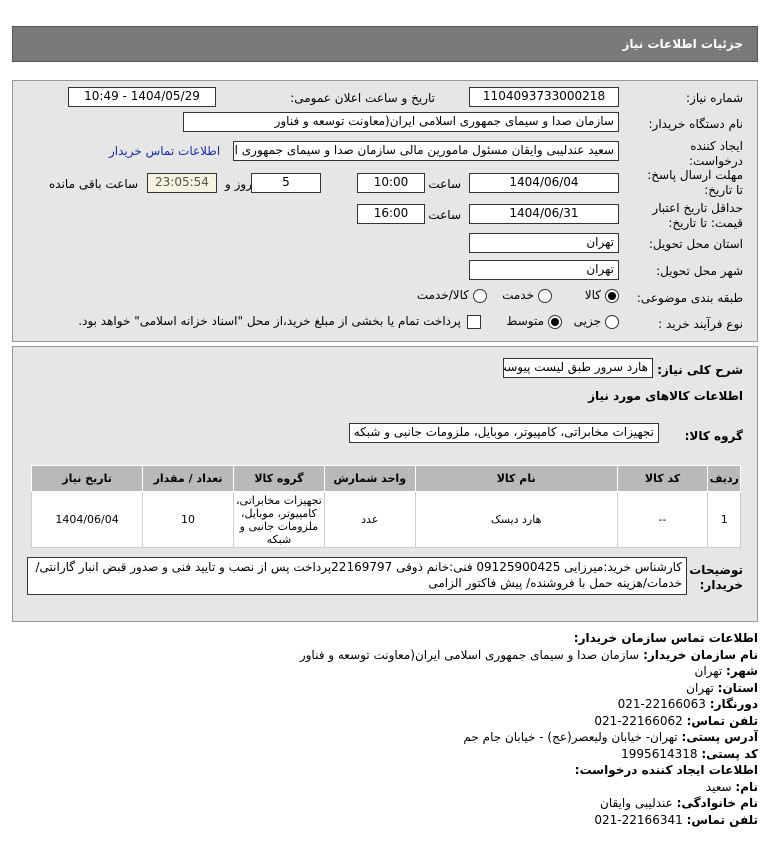 Image resolution: width=770 pixels, height=845 pixels. Describe the element at coordinates (369, 519) in the screenshot. I see `cell-unit: عدد` at that location.